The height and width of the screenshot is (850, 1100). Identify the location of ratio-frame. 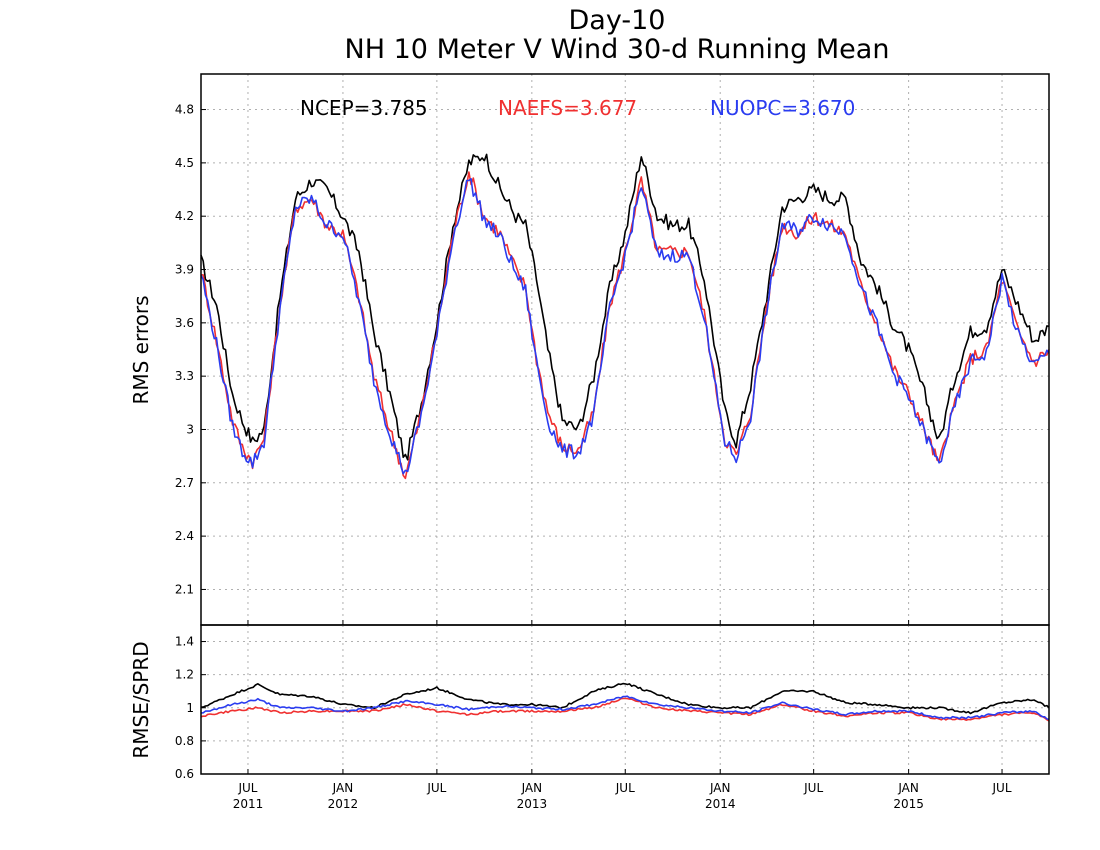
(625, 699).